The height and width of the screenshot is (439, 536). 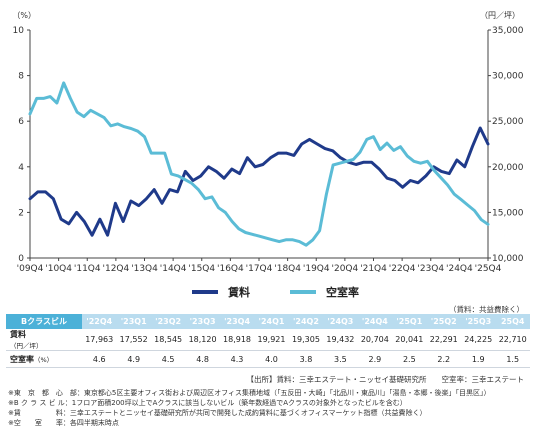 What do you see at coordinates (271, 359) in the screenshot?
I see `table-cell-vacancy: 4.0` at bounding box center [271, 359].